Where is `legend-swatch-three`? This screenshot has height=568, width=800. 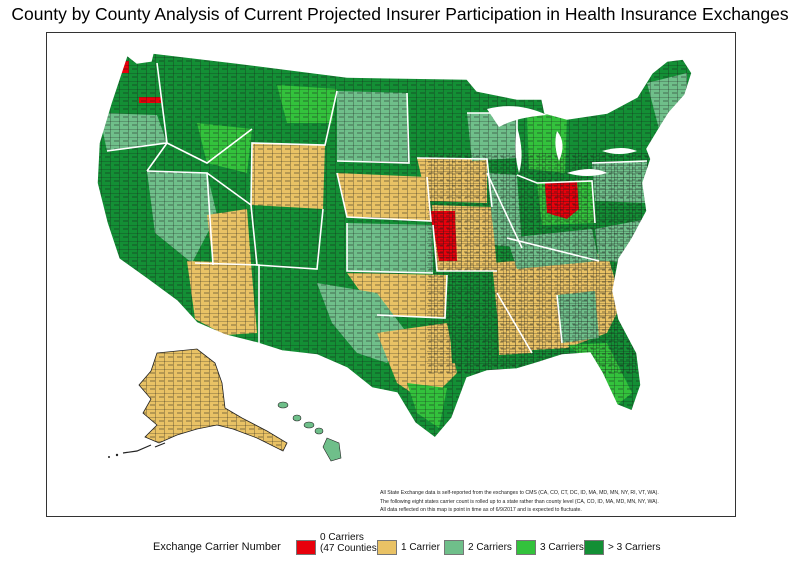
legend-swatch-three is located at coordinates (526, 547).